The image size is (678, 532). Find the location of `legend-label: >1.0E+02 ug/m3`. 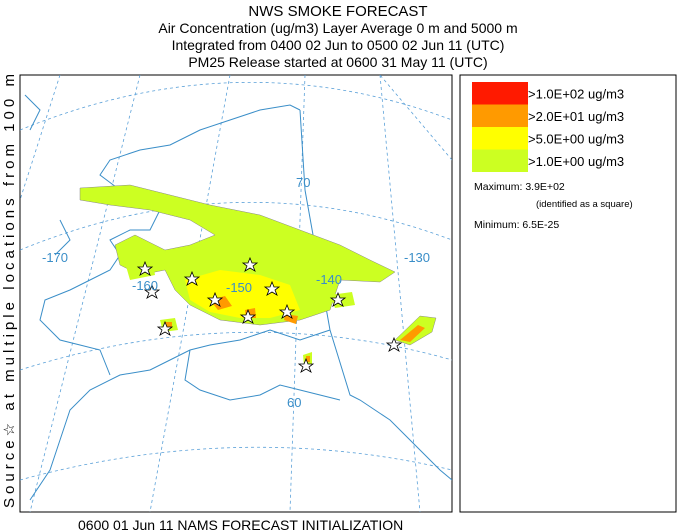

legend-label: >1.0E+02 ug/m3 is located at coordinates (576, 93).